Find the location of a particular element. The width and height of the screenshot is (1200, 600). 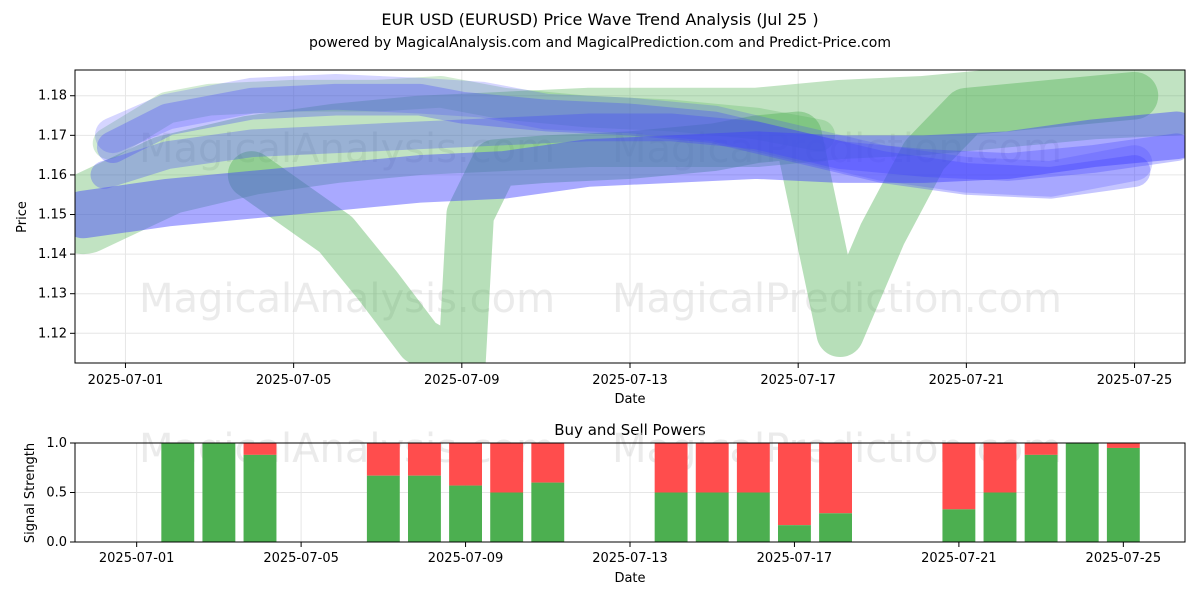

price-y-tick-label: 1.18 is located at coordinates (52, 96).